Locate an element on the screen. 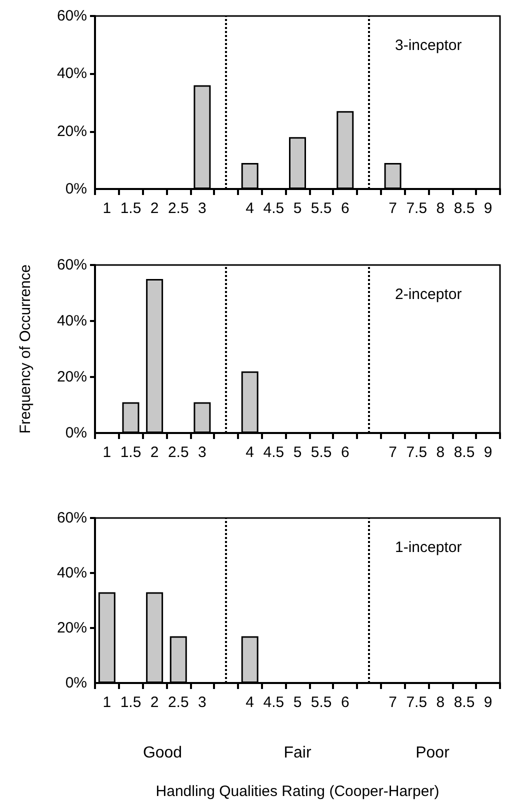 The image size is (508, 804). annotation: 1-inceptor is located at coordinates (428, 547).